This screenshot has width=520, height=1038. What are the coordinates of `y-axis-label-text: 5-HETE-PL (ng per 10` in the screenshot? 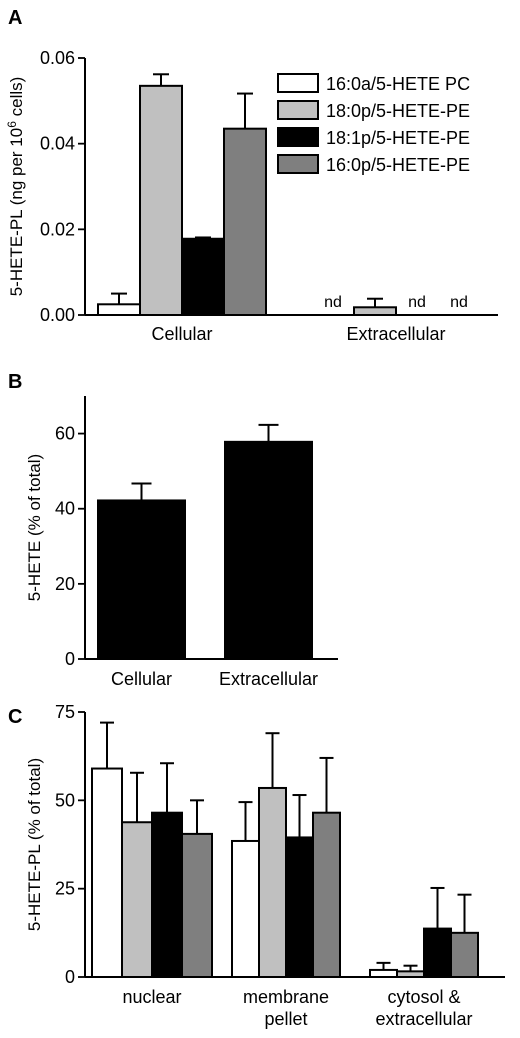 It's located at (16, 212).